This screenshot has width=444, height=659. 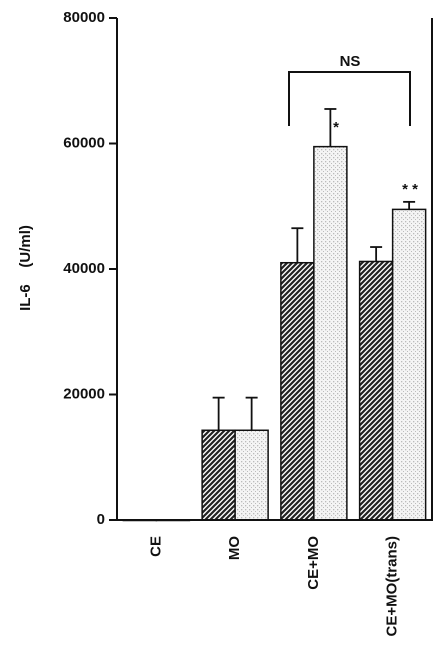 What do you see at coordinates (336, 127) in the screenshot?
I see `annotation: *` at bounding box center [336, 127].